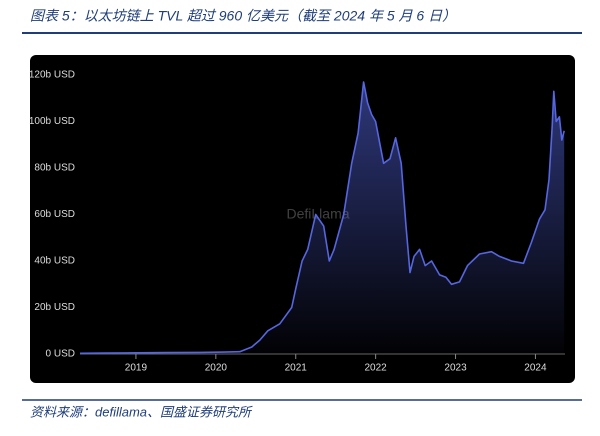 The height and width of the screenshot is (436, 600). I want to click on y-tick-label: 100b USD, so click(52, 121).